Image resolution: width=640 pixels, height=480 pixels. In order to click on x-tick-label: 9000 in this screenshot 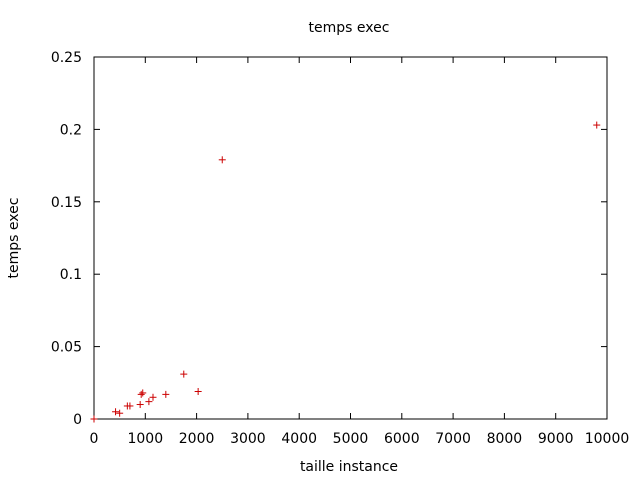, I will do `click(556, 439)`.